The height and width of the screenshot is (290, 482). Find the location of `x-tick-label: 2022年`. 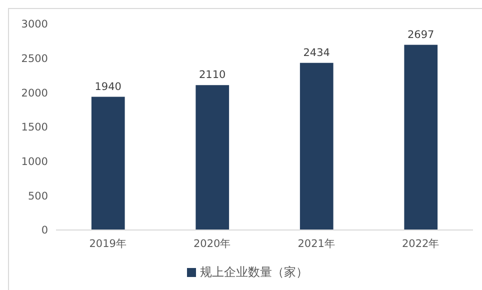

x-tick-label: 2022年 is located at coordinates (421, 244).